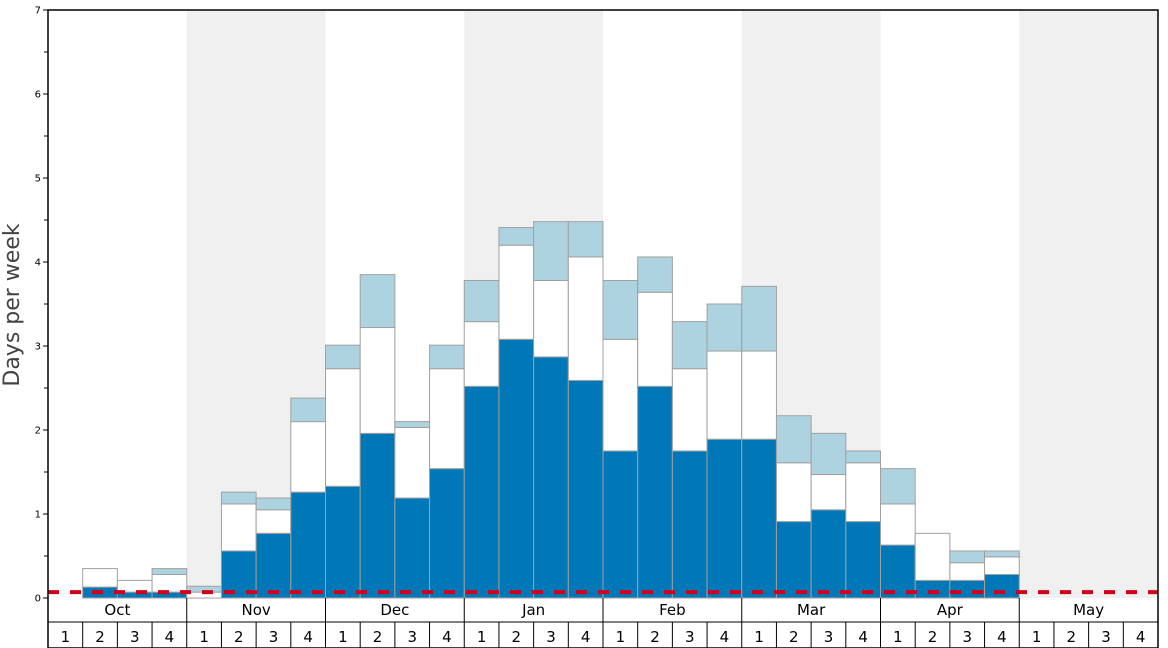 The height and width of the screenshot is (648, 1168). I want to click on y-tick-label: 2, so click(38, 431).